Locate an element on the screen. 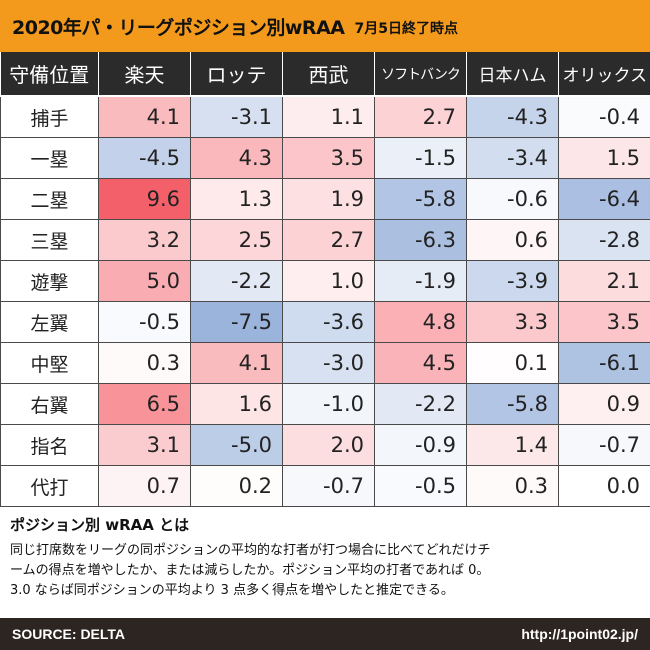  heatmap-cell: -6.1 is located at coordinates (604, 363).